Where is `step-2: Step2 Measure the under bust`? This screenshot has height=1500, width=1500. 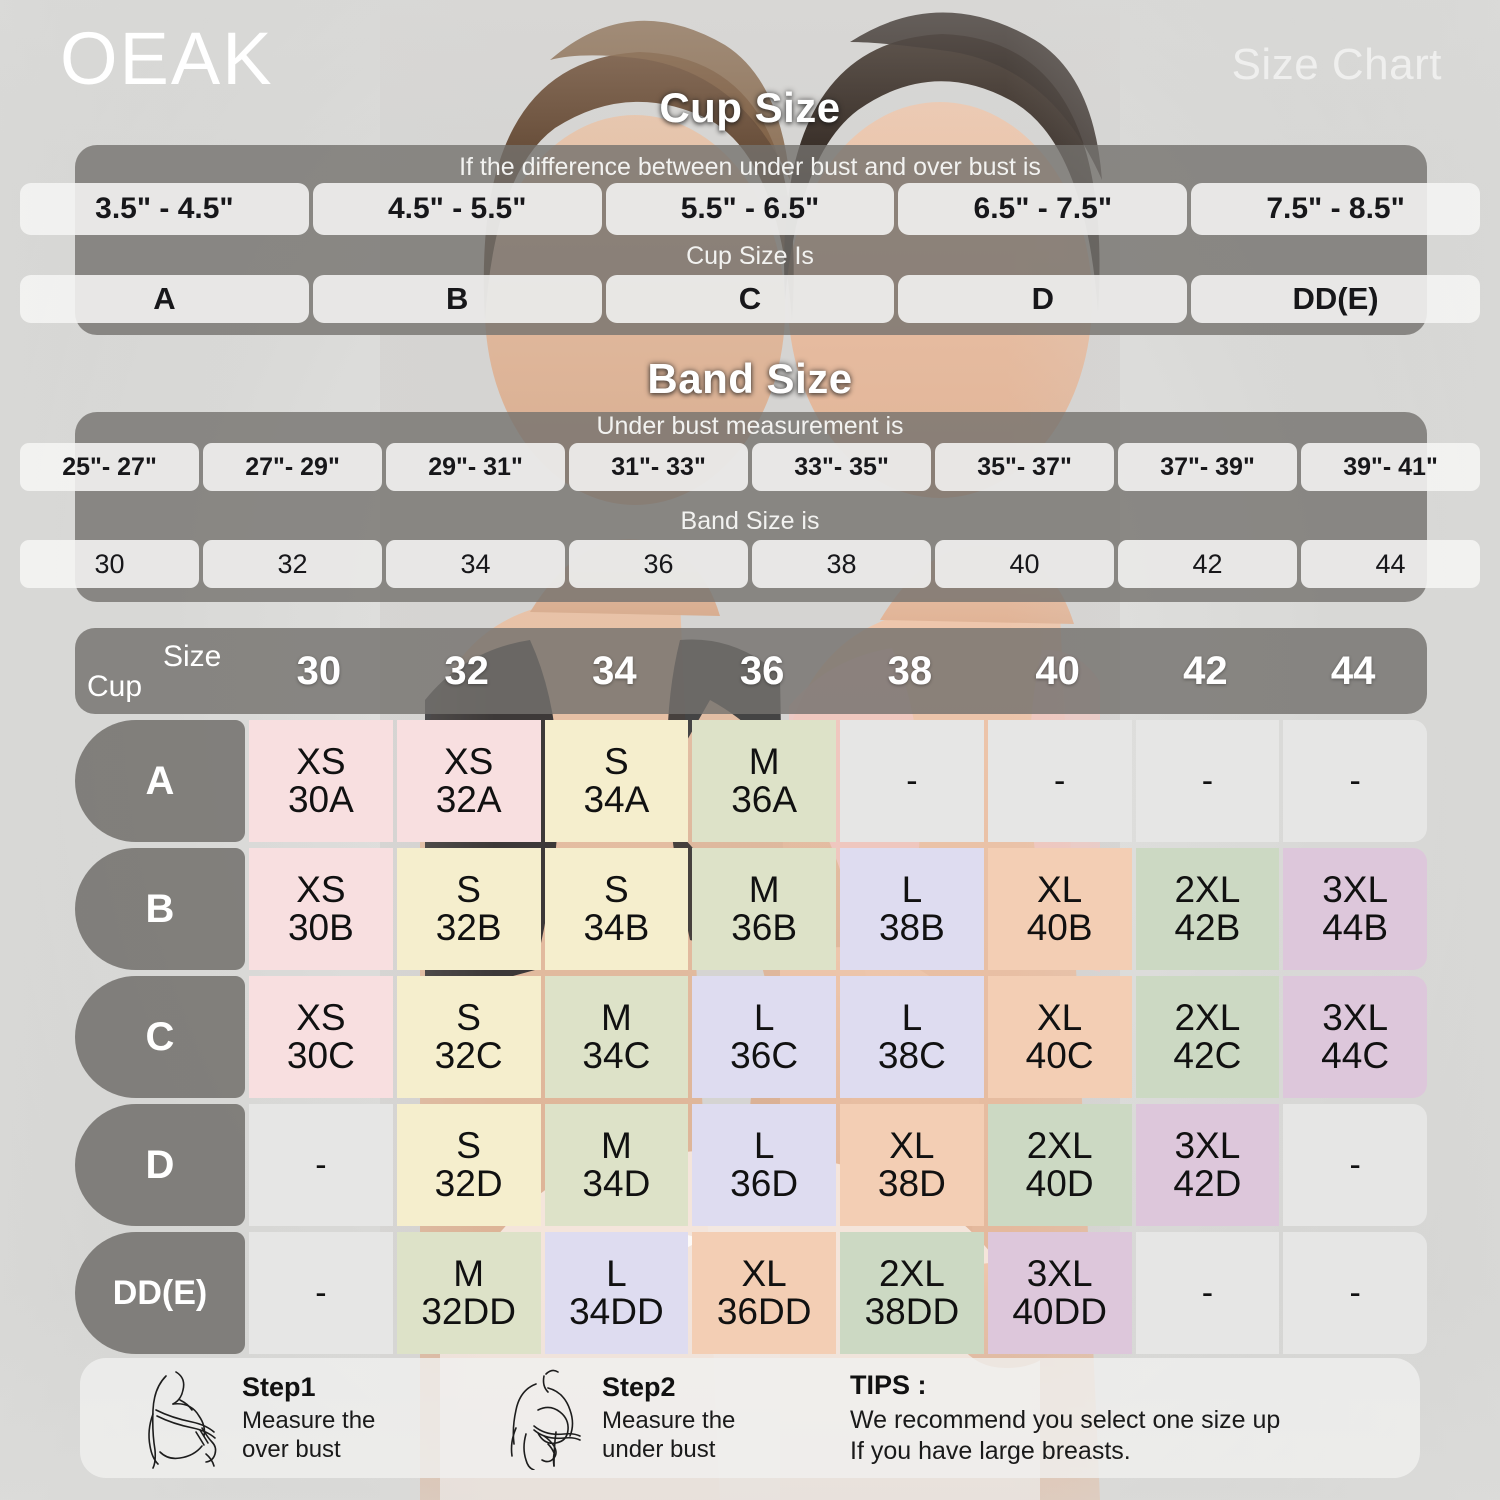
step-2: Step2 Measure the under bust is located at coordinates (656, 1418).